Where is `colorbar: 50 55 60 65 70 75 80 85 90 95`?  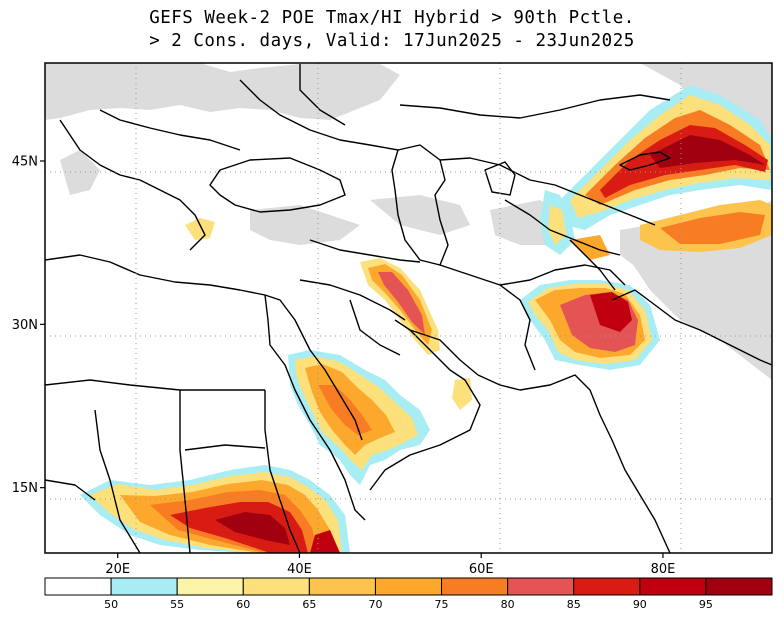
colorbar: 50 55 60 65 70 75 80 85 90 95 is located at coordinates (408, 594).